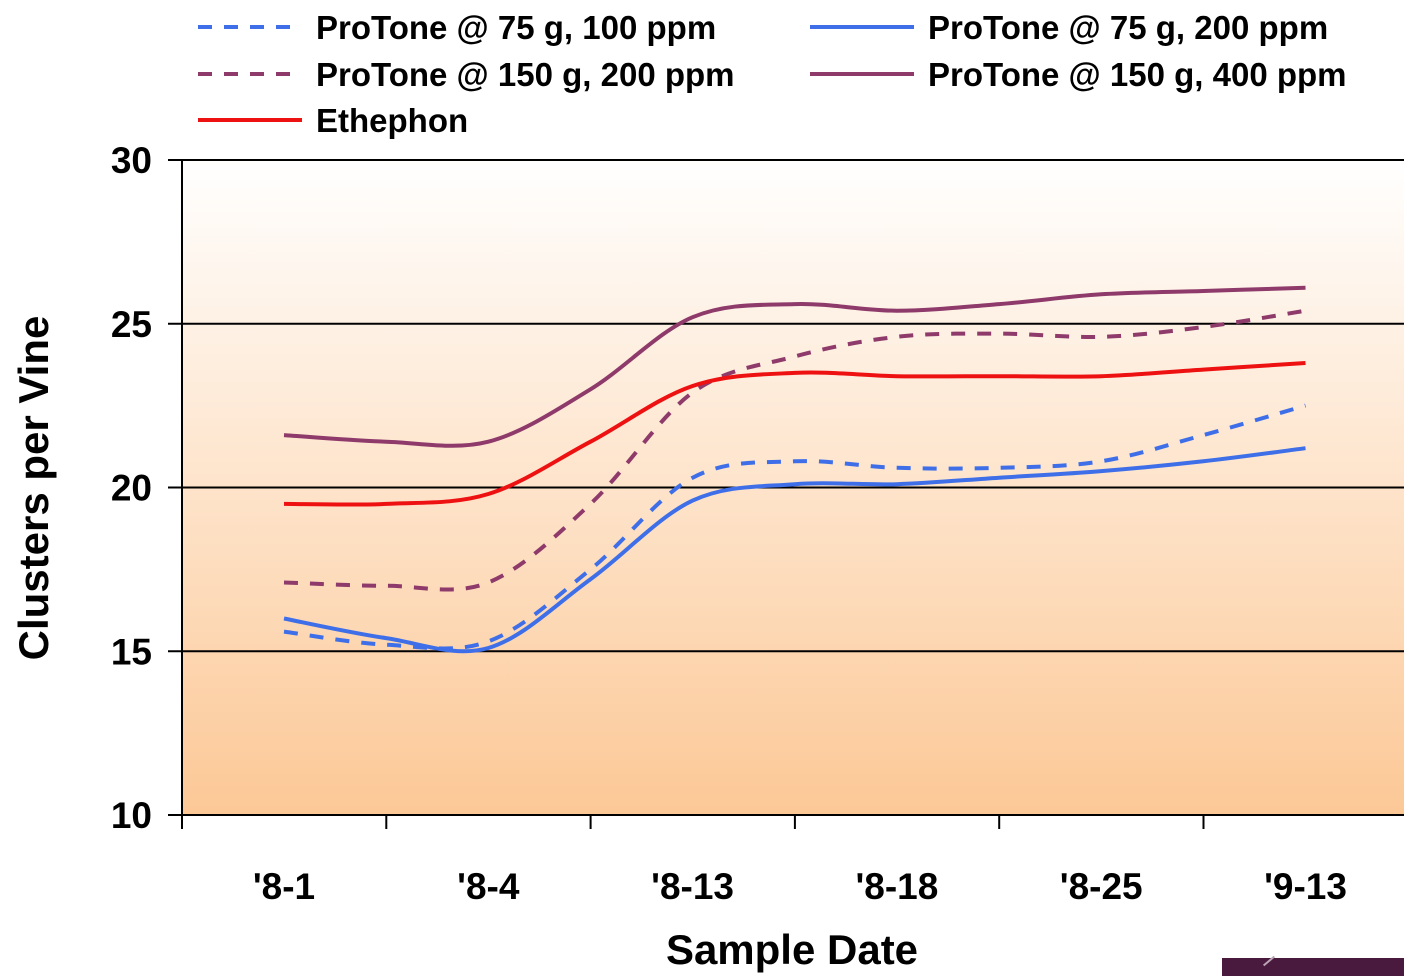 This screenshot has width=1404, height=976. Describe the element at coordinates (1313, 967) in the screenshot. I see `logo-mark` at that location.